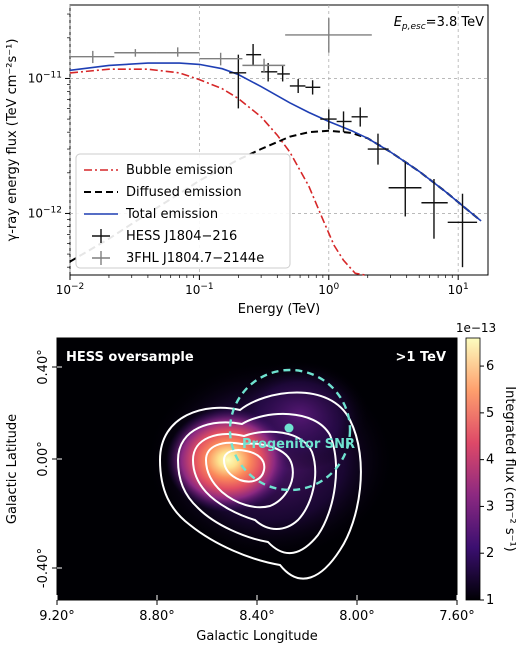 This screenshot has width=520, height=645. What do you see at coordinates (195, 258) in the screenshot?
I see `legend-label: 3FHL J1804.7−2144e` at bounding box center [195, 258].